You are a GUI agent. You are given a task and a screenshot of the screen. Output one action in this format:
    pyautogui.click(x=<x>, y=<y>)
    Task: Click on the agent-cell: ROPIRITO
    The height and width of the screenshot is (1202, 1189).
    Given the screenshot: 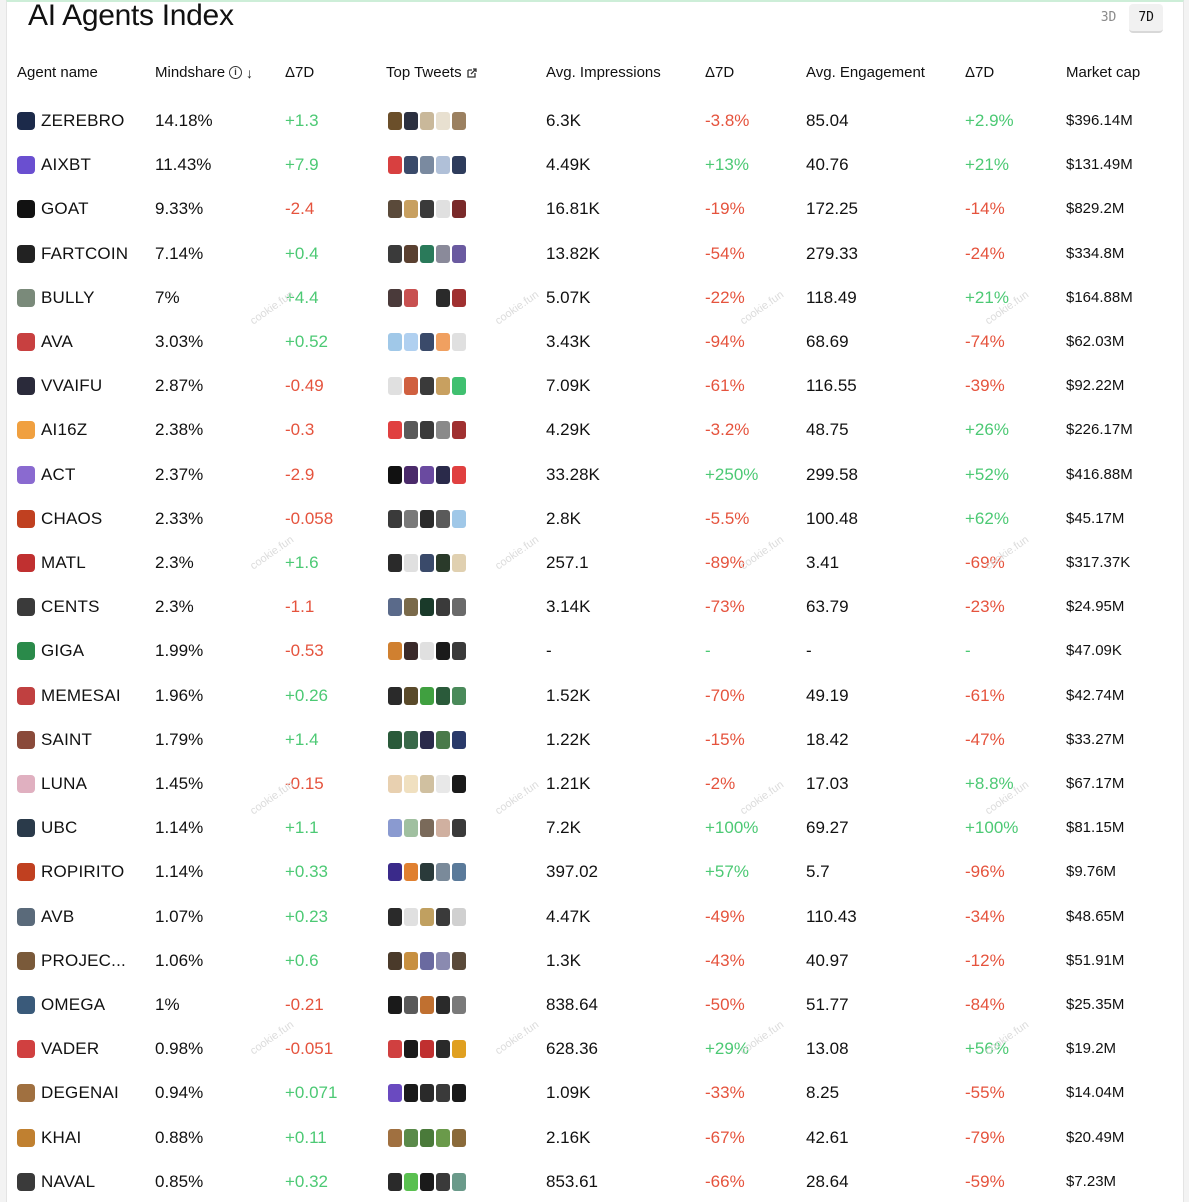 What is the action you would take?
    pyautogui.click(x=70, y=872)
    